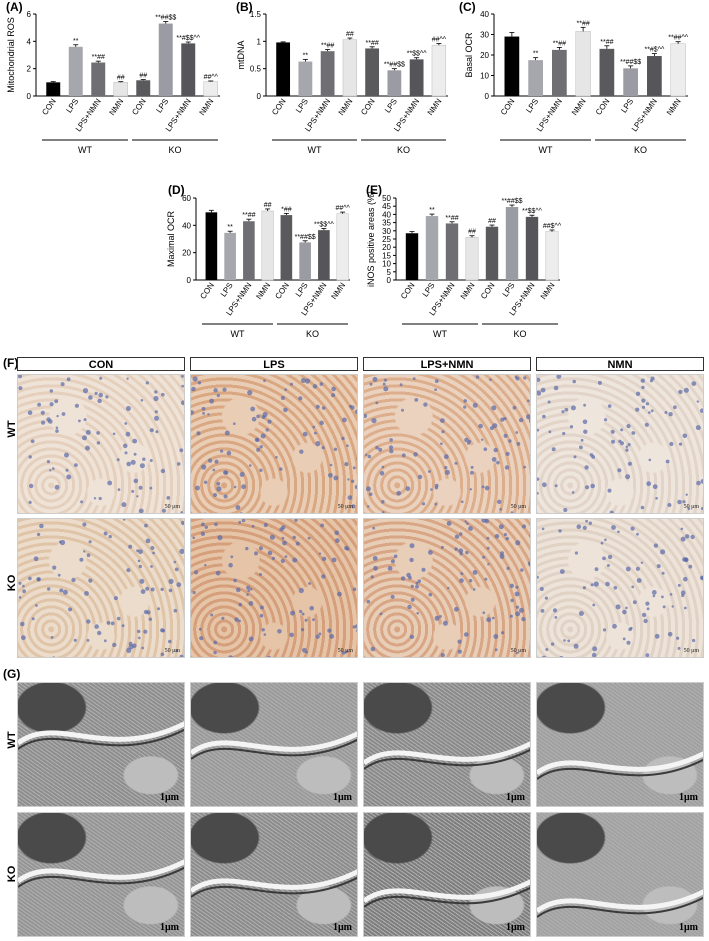  Describe the element at coordinates (256, 14) in the screenshot. I see `y-tick-label: 1.5` at that location.